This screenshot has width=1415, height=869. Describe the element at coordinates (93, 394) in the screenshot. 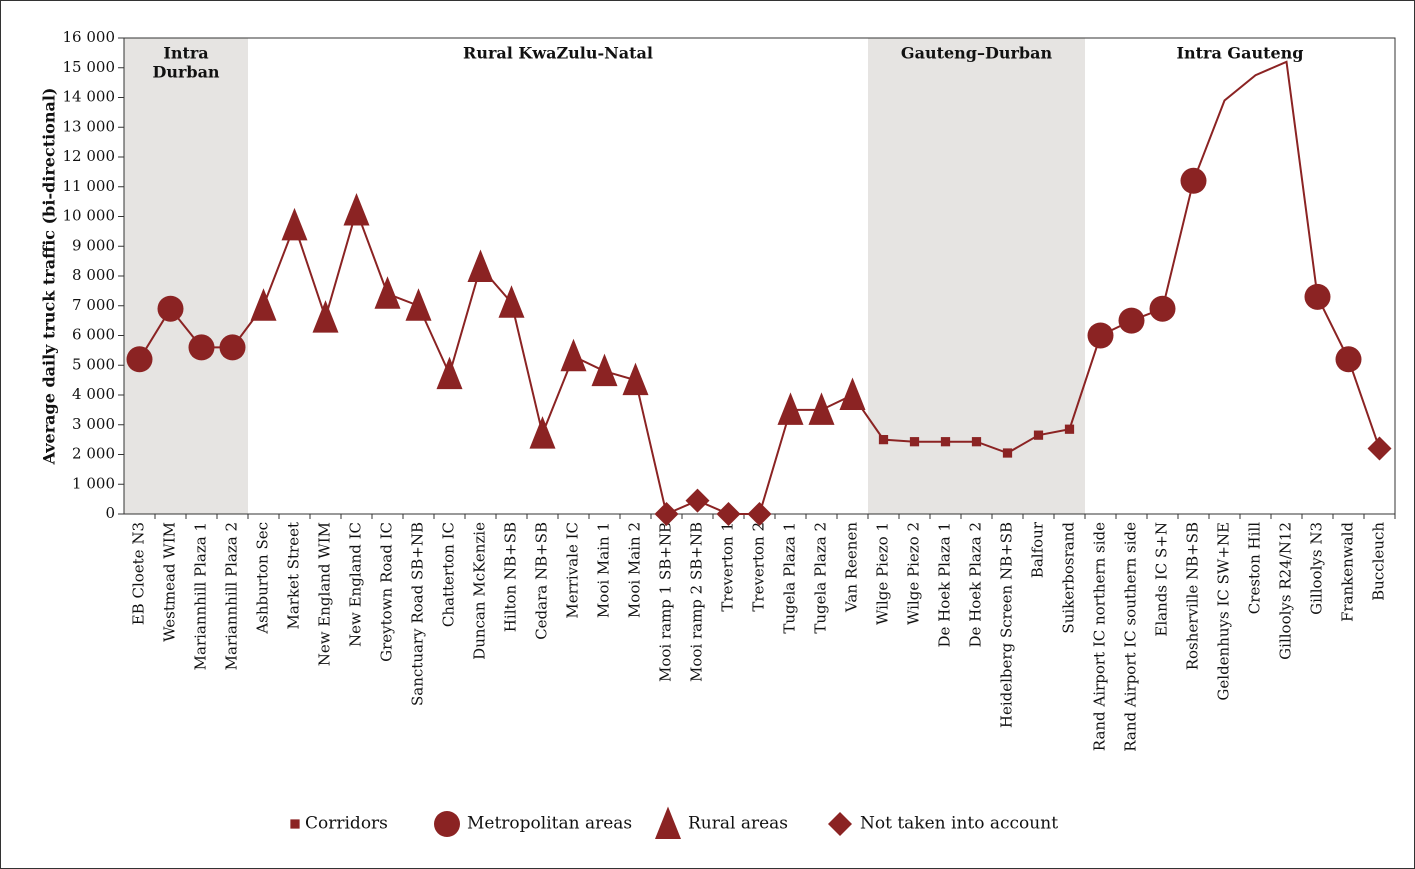

I see `y-tick-label: 4 000` at that location.